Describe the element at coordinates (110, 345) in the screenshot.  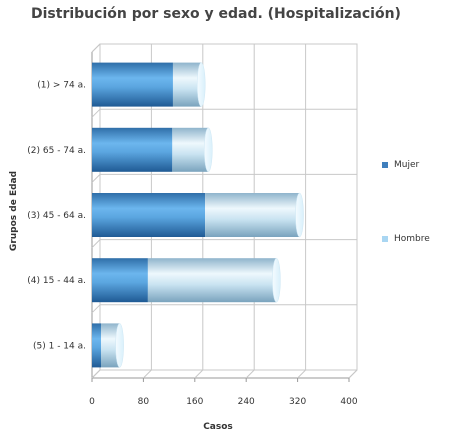
I see `bar-hombre: Hombre: 29` at that location.